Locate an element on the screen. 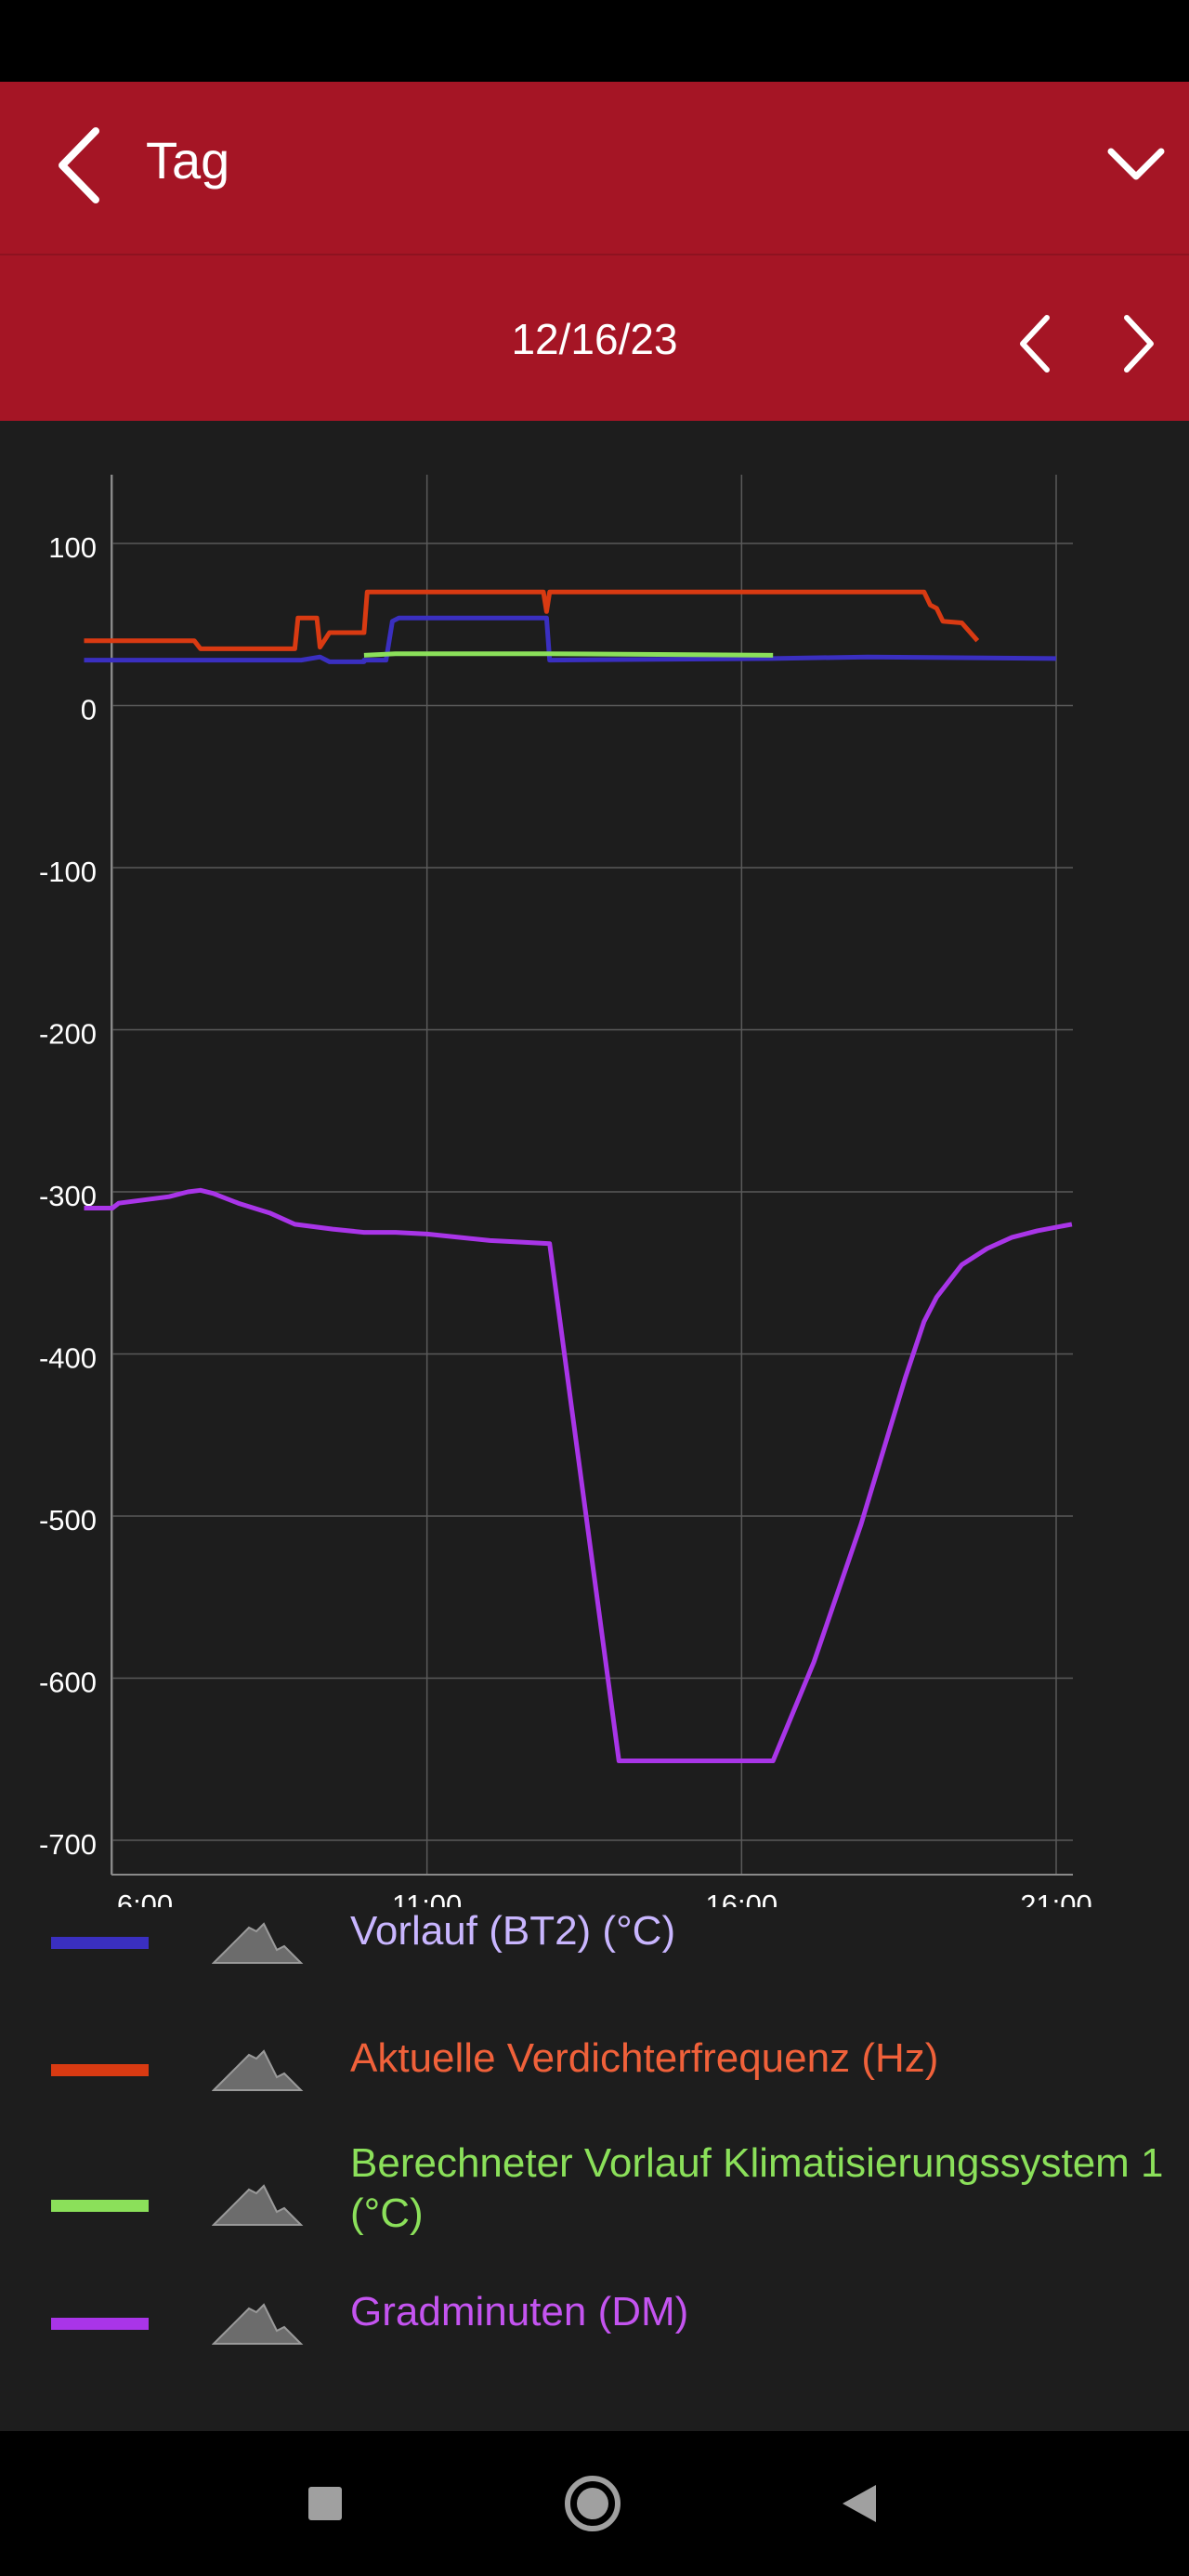 This screenshot has width=1189, height=2576. legend-label: Gradminuten (DM) is located at coordinates (519, 2311).